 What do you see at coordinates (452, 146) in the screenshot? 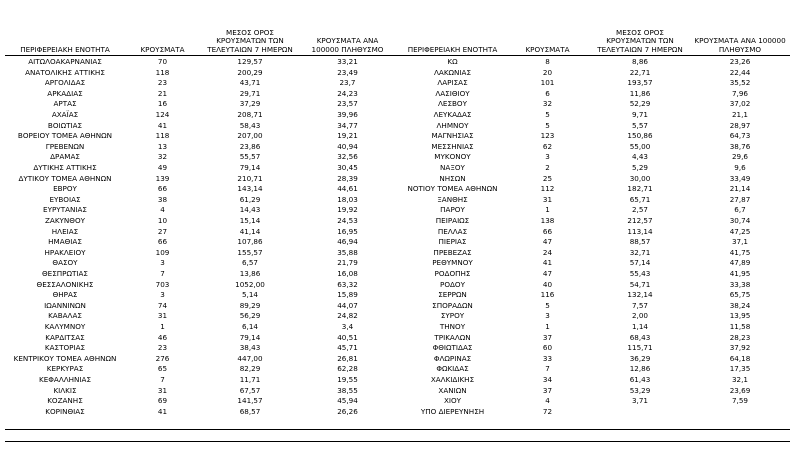
I see `region-cell: ΜΕΣΣΗΝΙΑΣ` at bounding box center [452, 146].